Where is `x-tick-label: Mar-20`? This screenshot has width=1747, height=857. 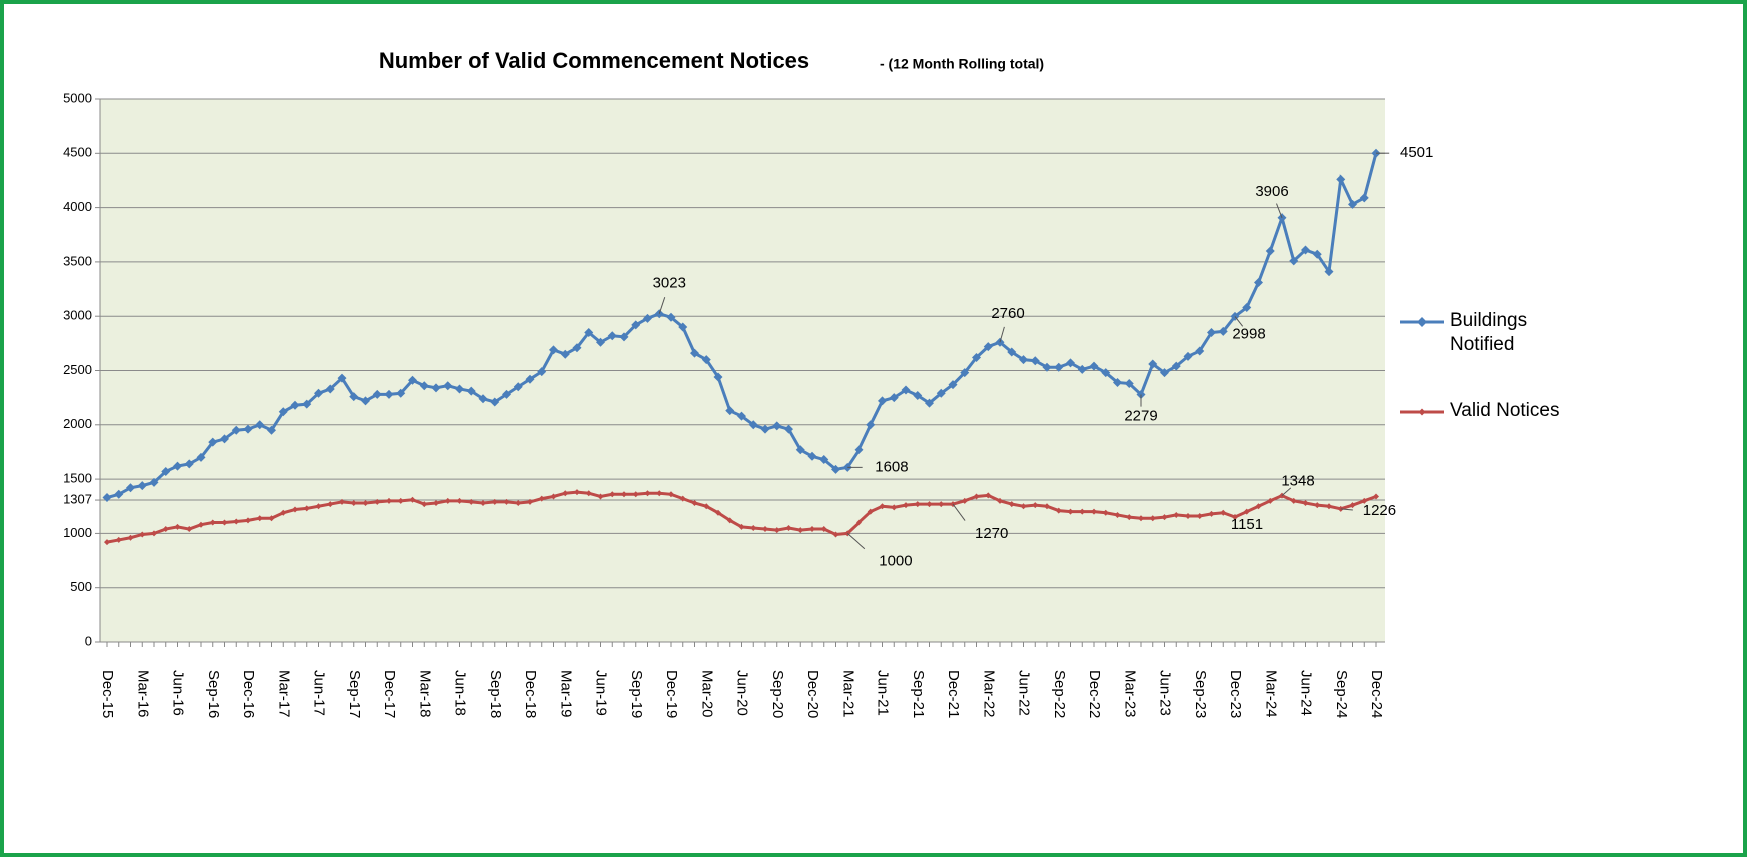
x-tick-label: Mar-20 is located at coordinates (706, 694).